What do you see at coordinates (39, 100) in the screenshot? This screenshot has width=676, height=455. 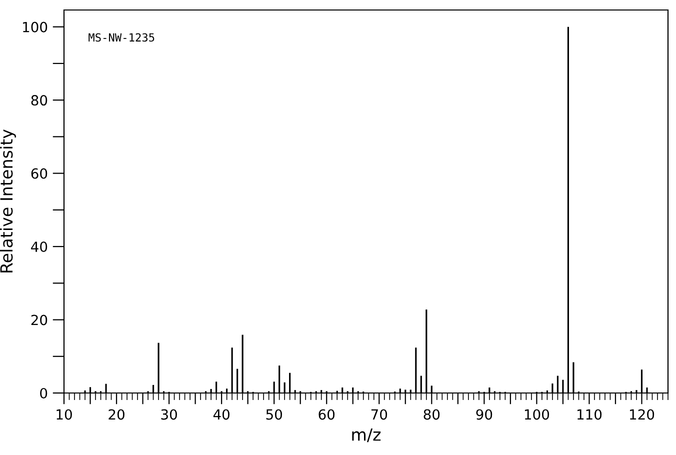 I see `y-tick-label: 80` at bounding box center [39, 100].